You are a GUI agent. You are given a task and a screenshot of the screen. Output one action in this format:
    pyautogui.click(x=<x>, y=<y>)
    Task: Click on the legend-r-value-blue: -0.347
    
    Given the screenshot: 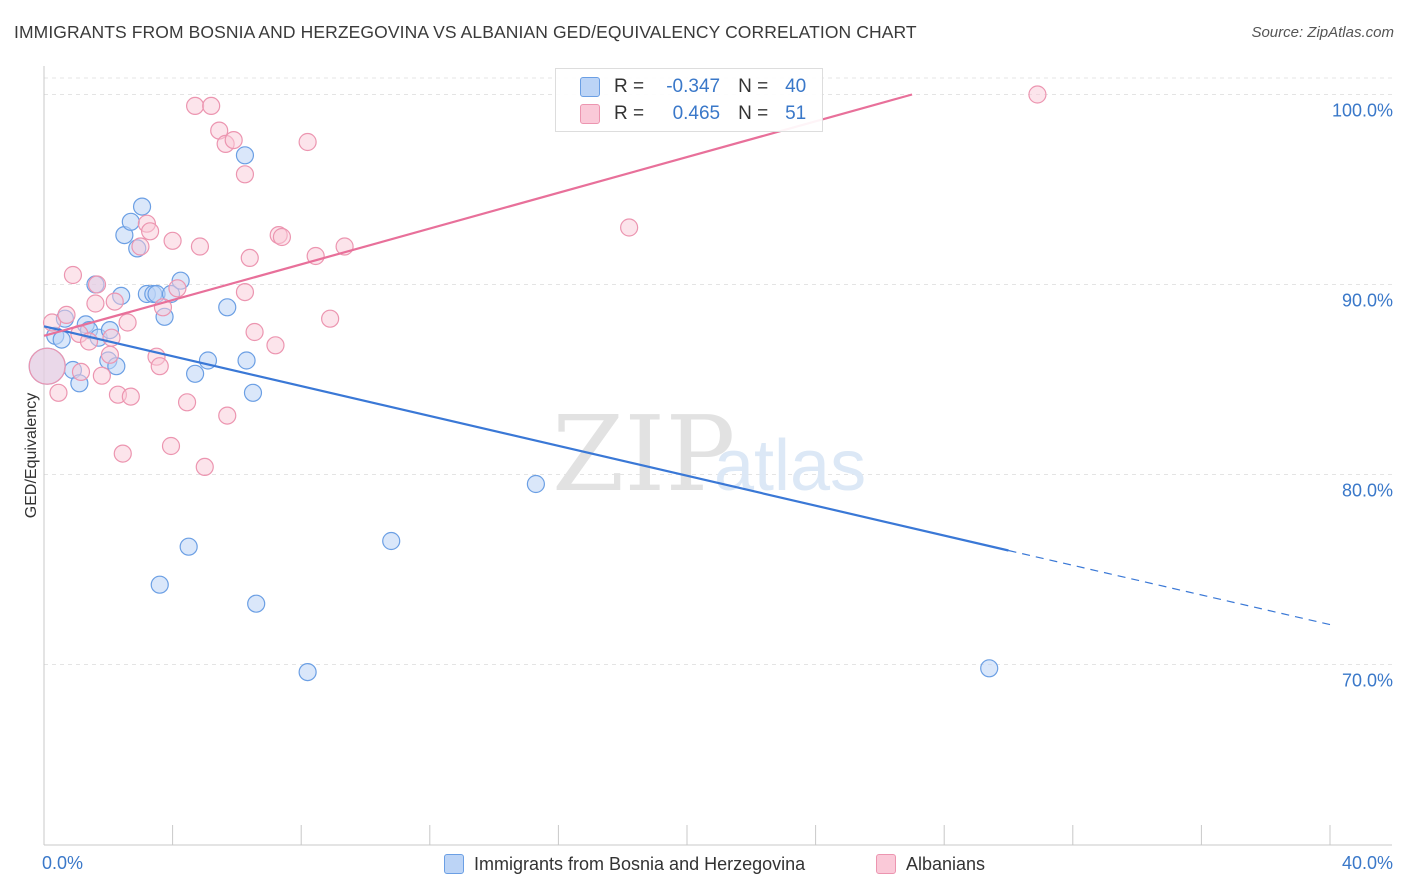 What is the action you would take?
    pyautogui.click(x=693, y=86)
    